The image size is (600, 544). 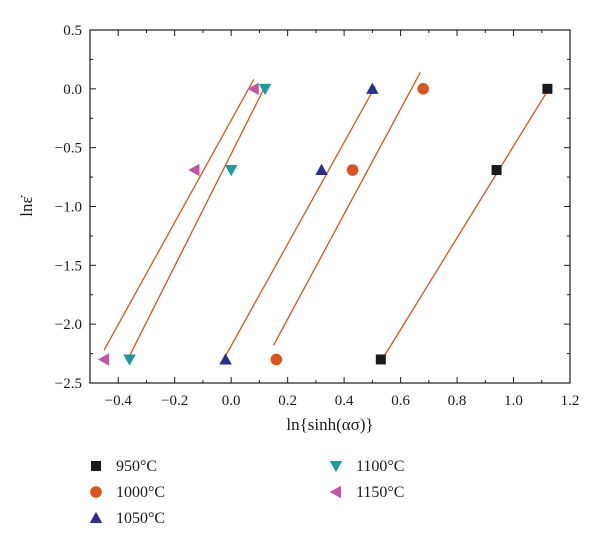 I want to click on y-tick-label: −1.5, so click(x=68, y=266).